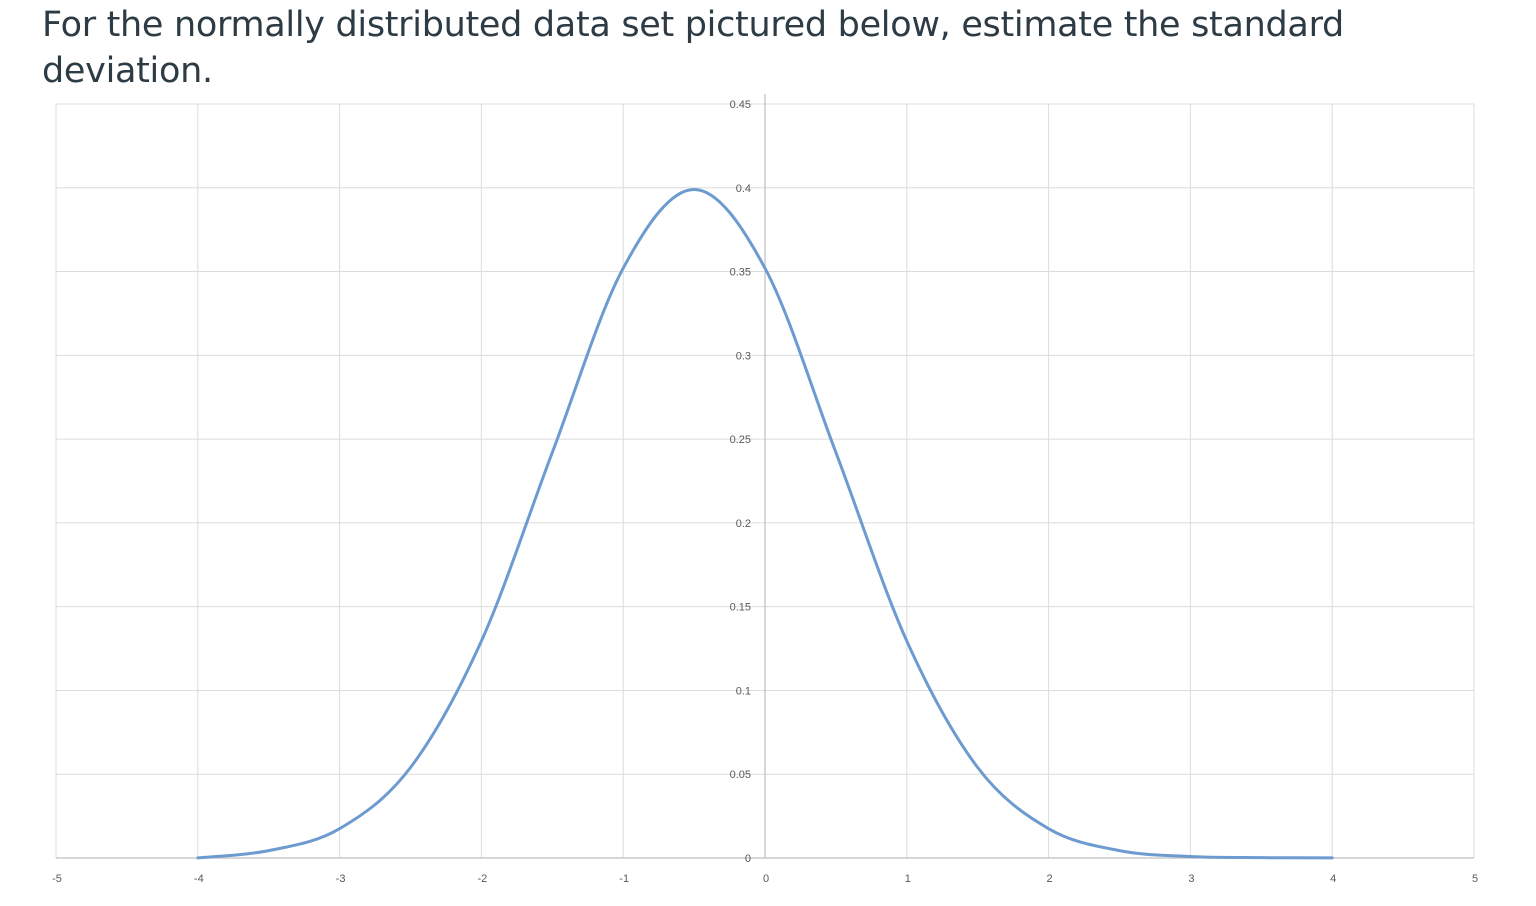 The image size is (1536, 906). I want to click on x-tick-label: 4, so click(1333, 879).